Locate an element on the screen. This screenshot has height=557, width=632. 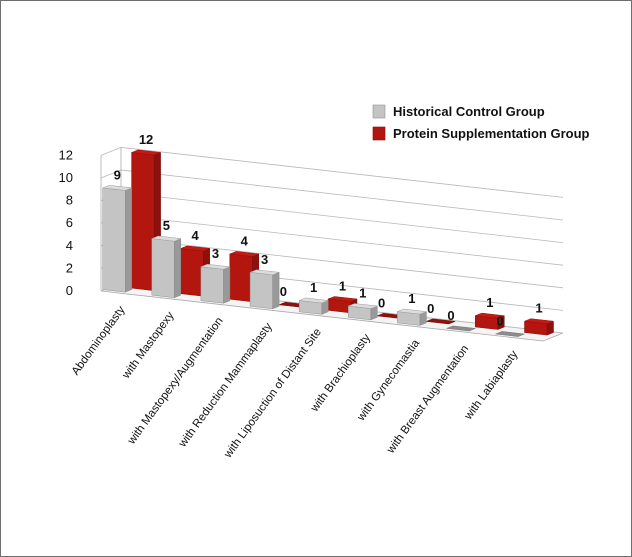
legend-item: Historical Control Group is located at coordinates (458, 111).